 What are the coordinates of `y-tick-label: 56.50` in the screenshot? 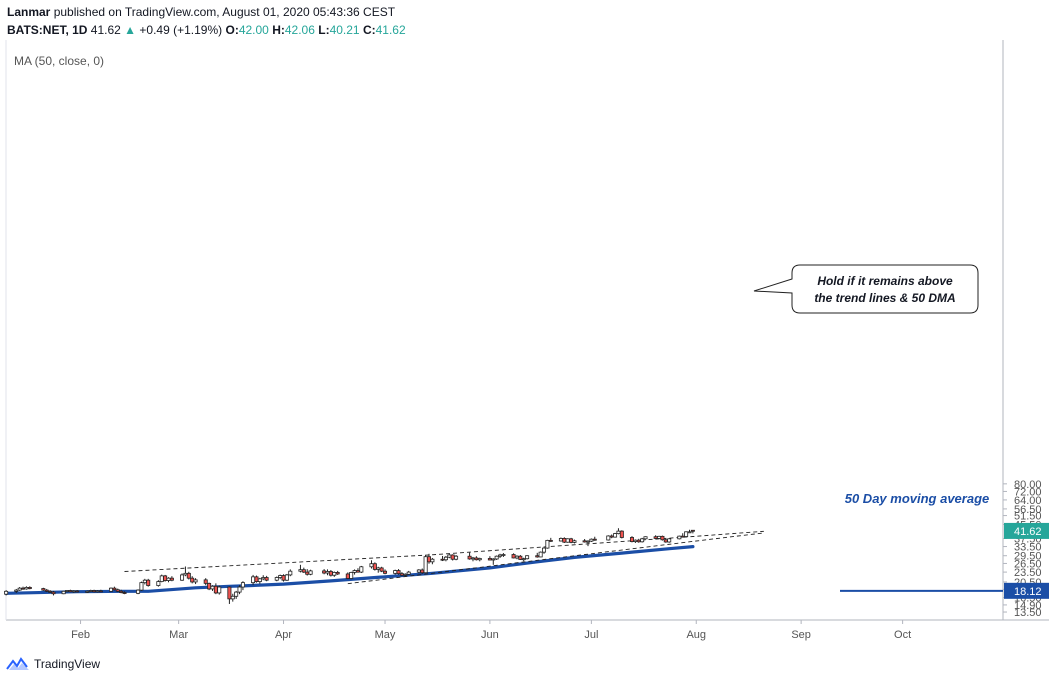 It's located at (1028, 510).